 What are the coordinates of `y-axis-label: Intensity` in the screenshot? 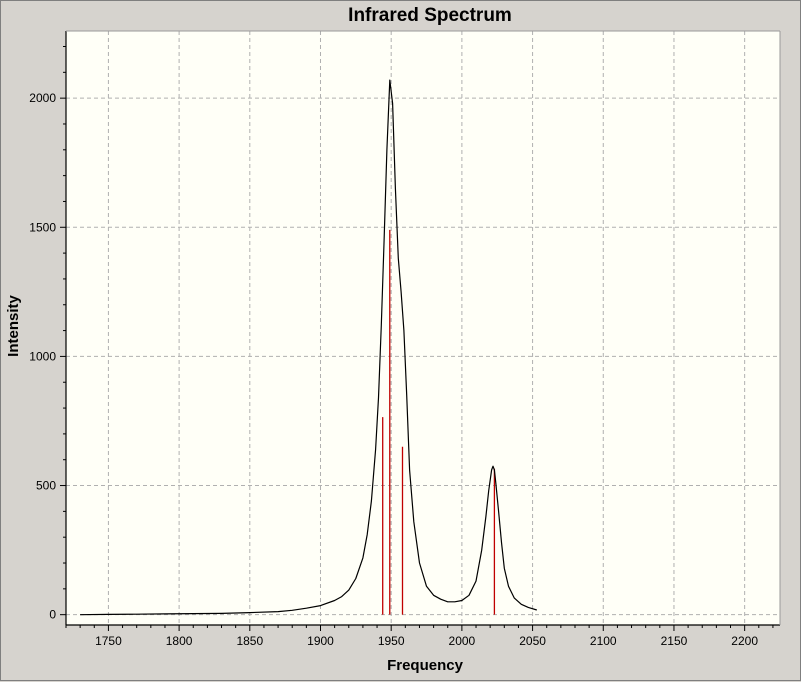 It's located at (13, 326).